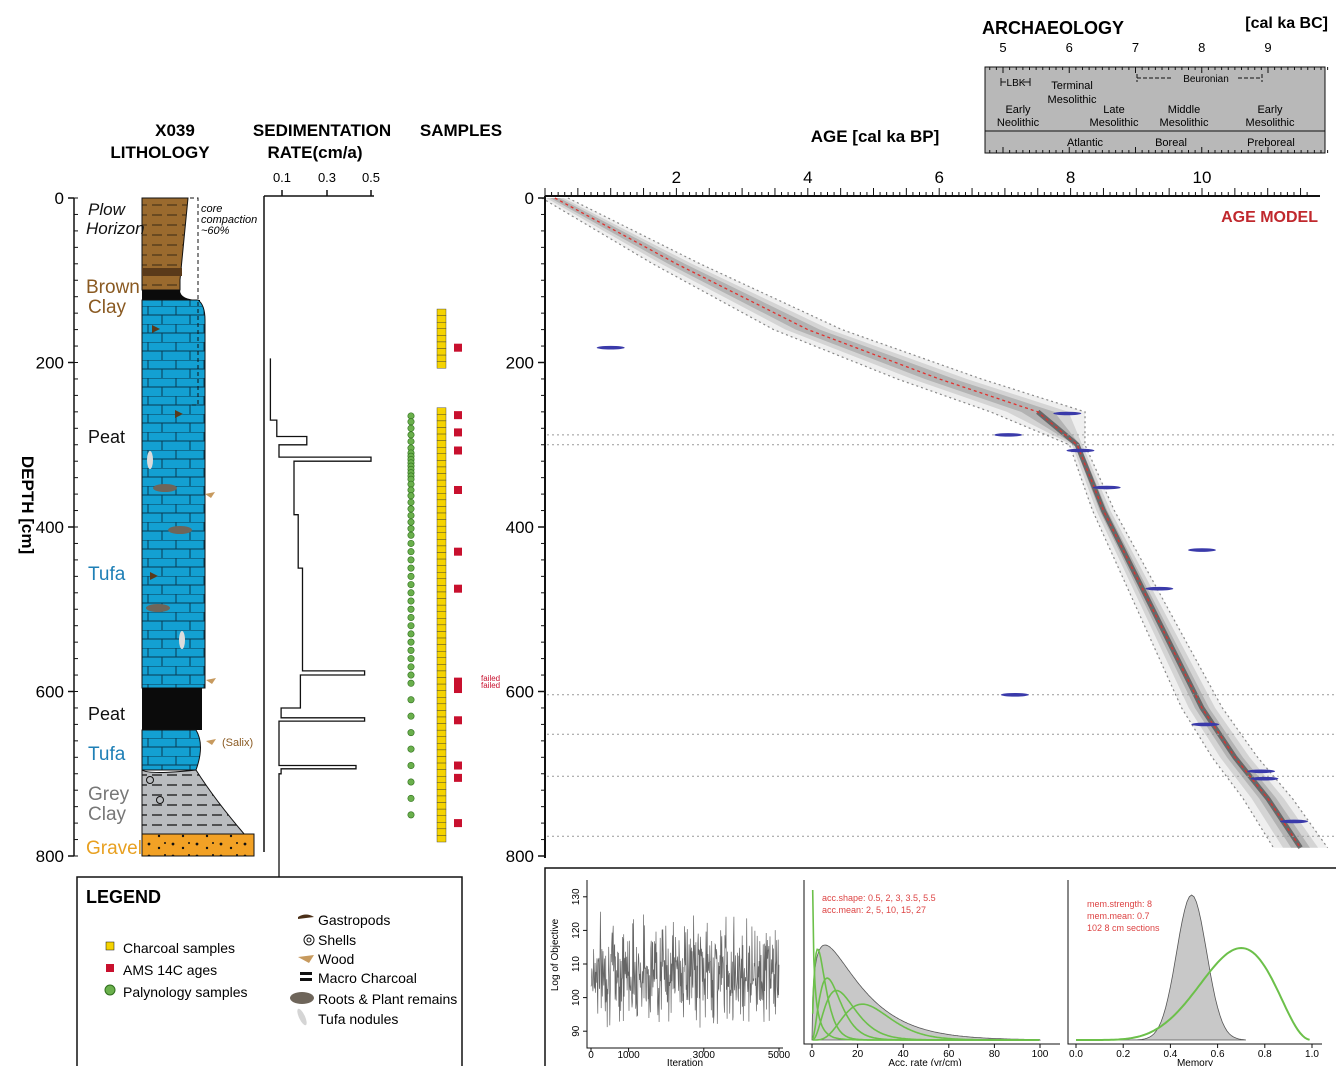 The height and width of the screenshot is (1066, 1336). Describe the element at coordinates (1202, 177) in the screenshot. I see `age-x-tick-label: 10` at that location.